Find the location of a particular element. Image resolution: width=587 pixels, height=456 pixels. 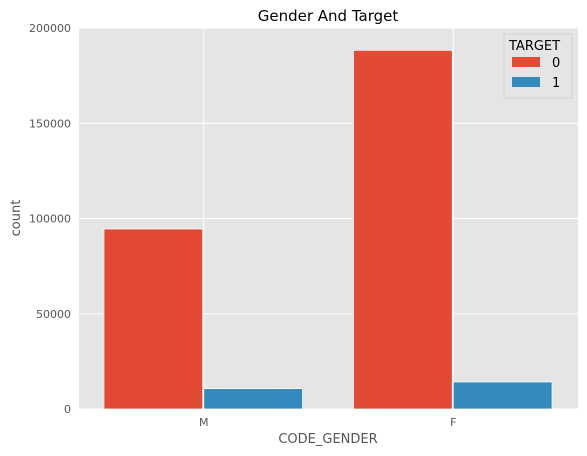

y-tick-label: 150000 is located at coordinates (50, 123).